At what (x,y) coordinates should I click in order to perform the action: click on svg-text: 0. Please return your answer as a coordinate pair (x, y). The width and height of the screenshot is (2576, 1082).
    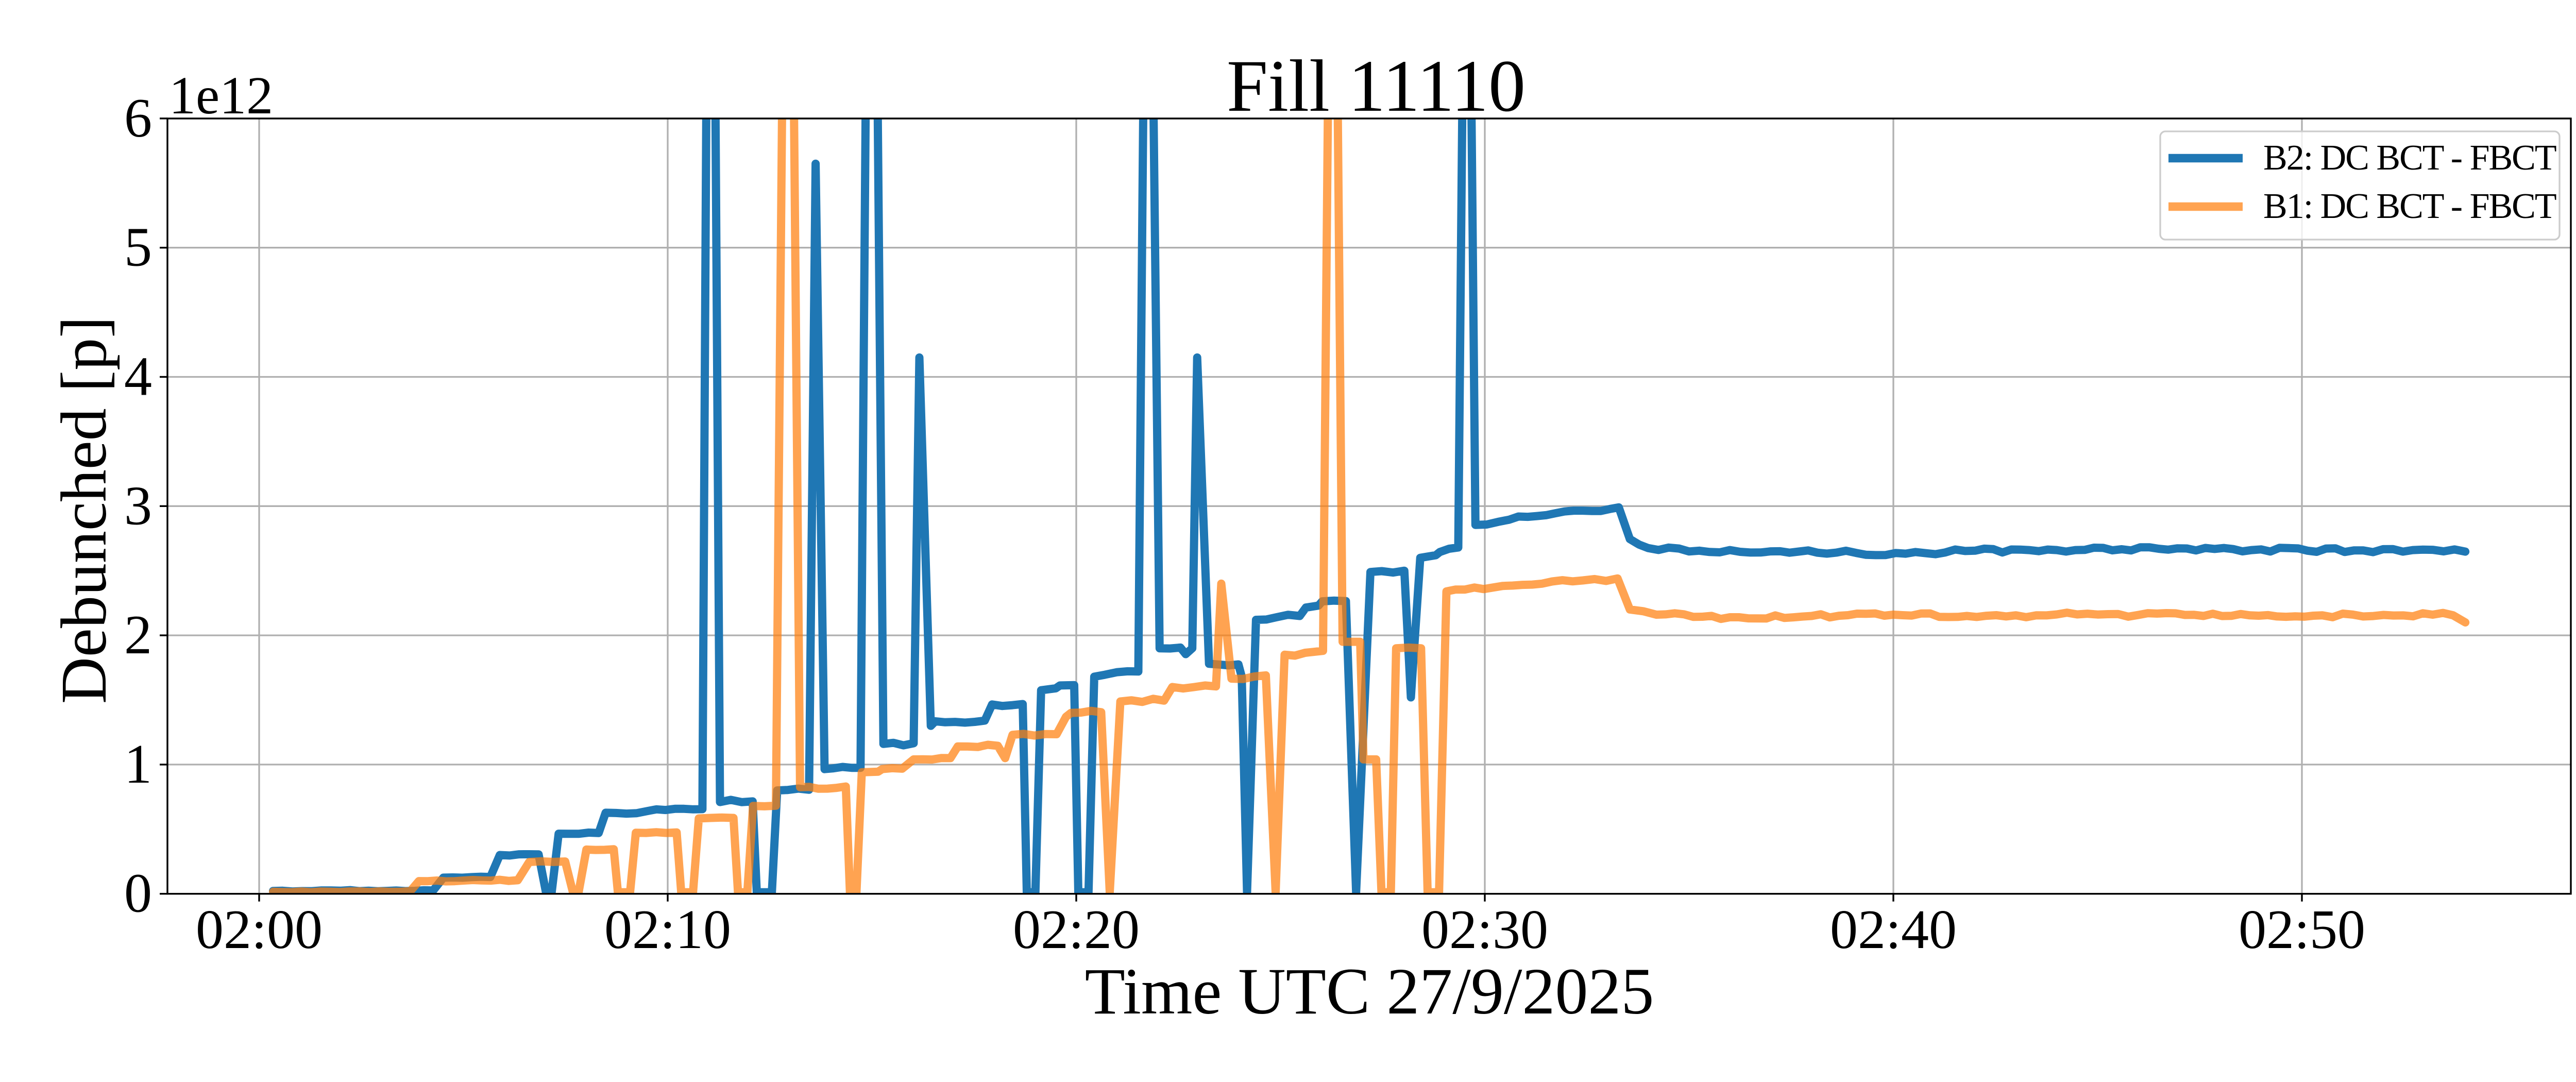
    Looking at the image, I should click on (138, 894).